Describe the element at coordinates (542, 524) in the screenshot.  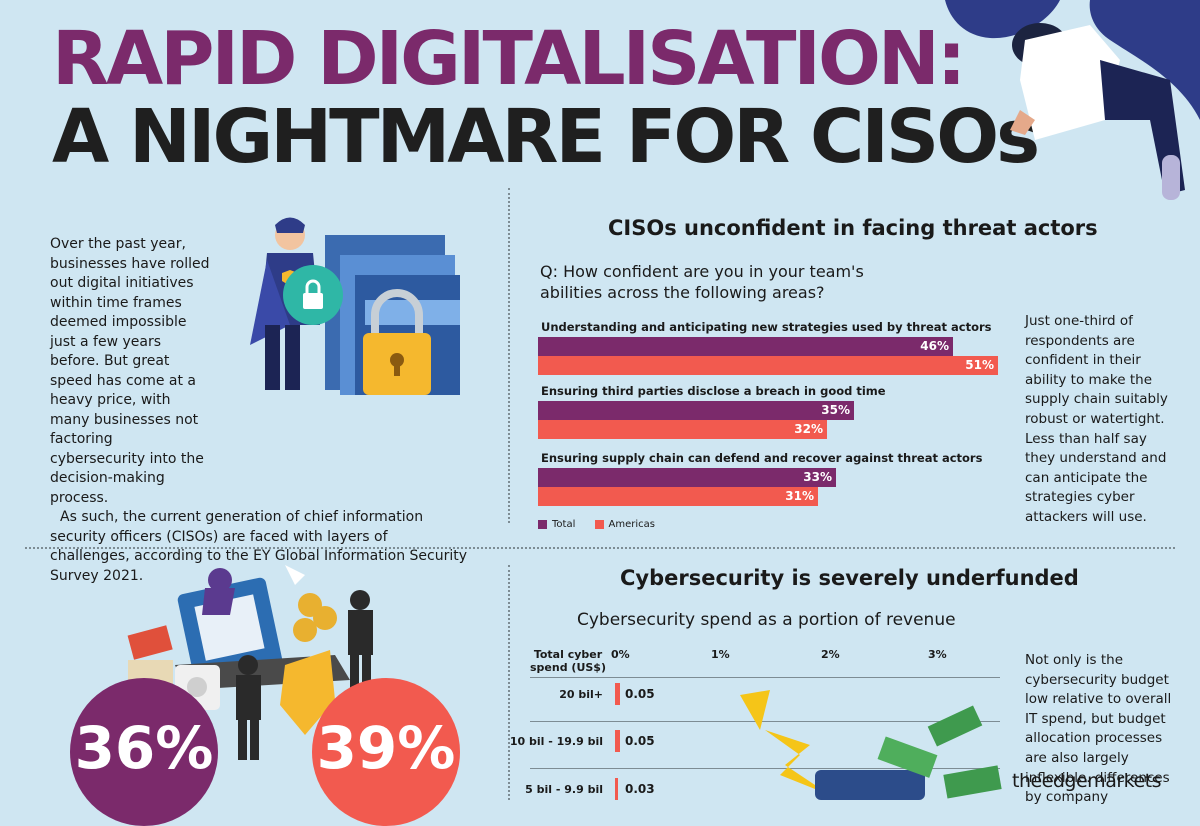
I see `legend-total-swatch` at that location.